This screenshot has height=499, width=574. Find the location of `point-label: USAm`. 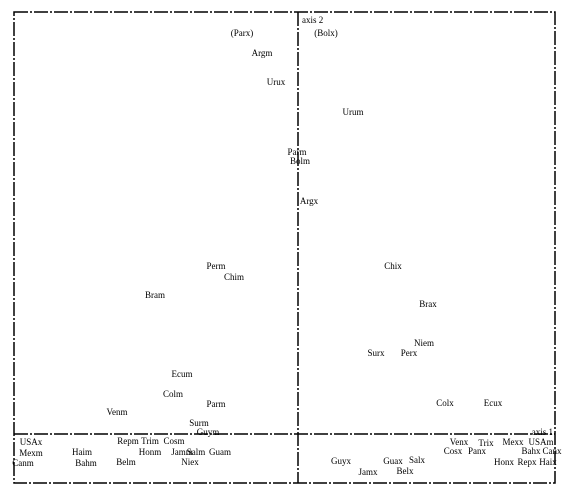

point-label: USAm is located at coordinates (540, 442).